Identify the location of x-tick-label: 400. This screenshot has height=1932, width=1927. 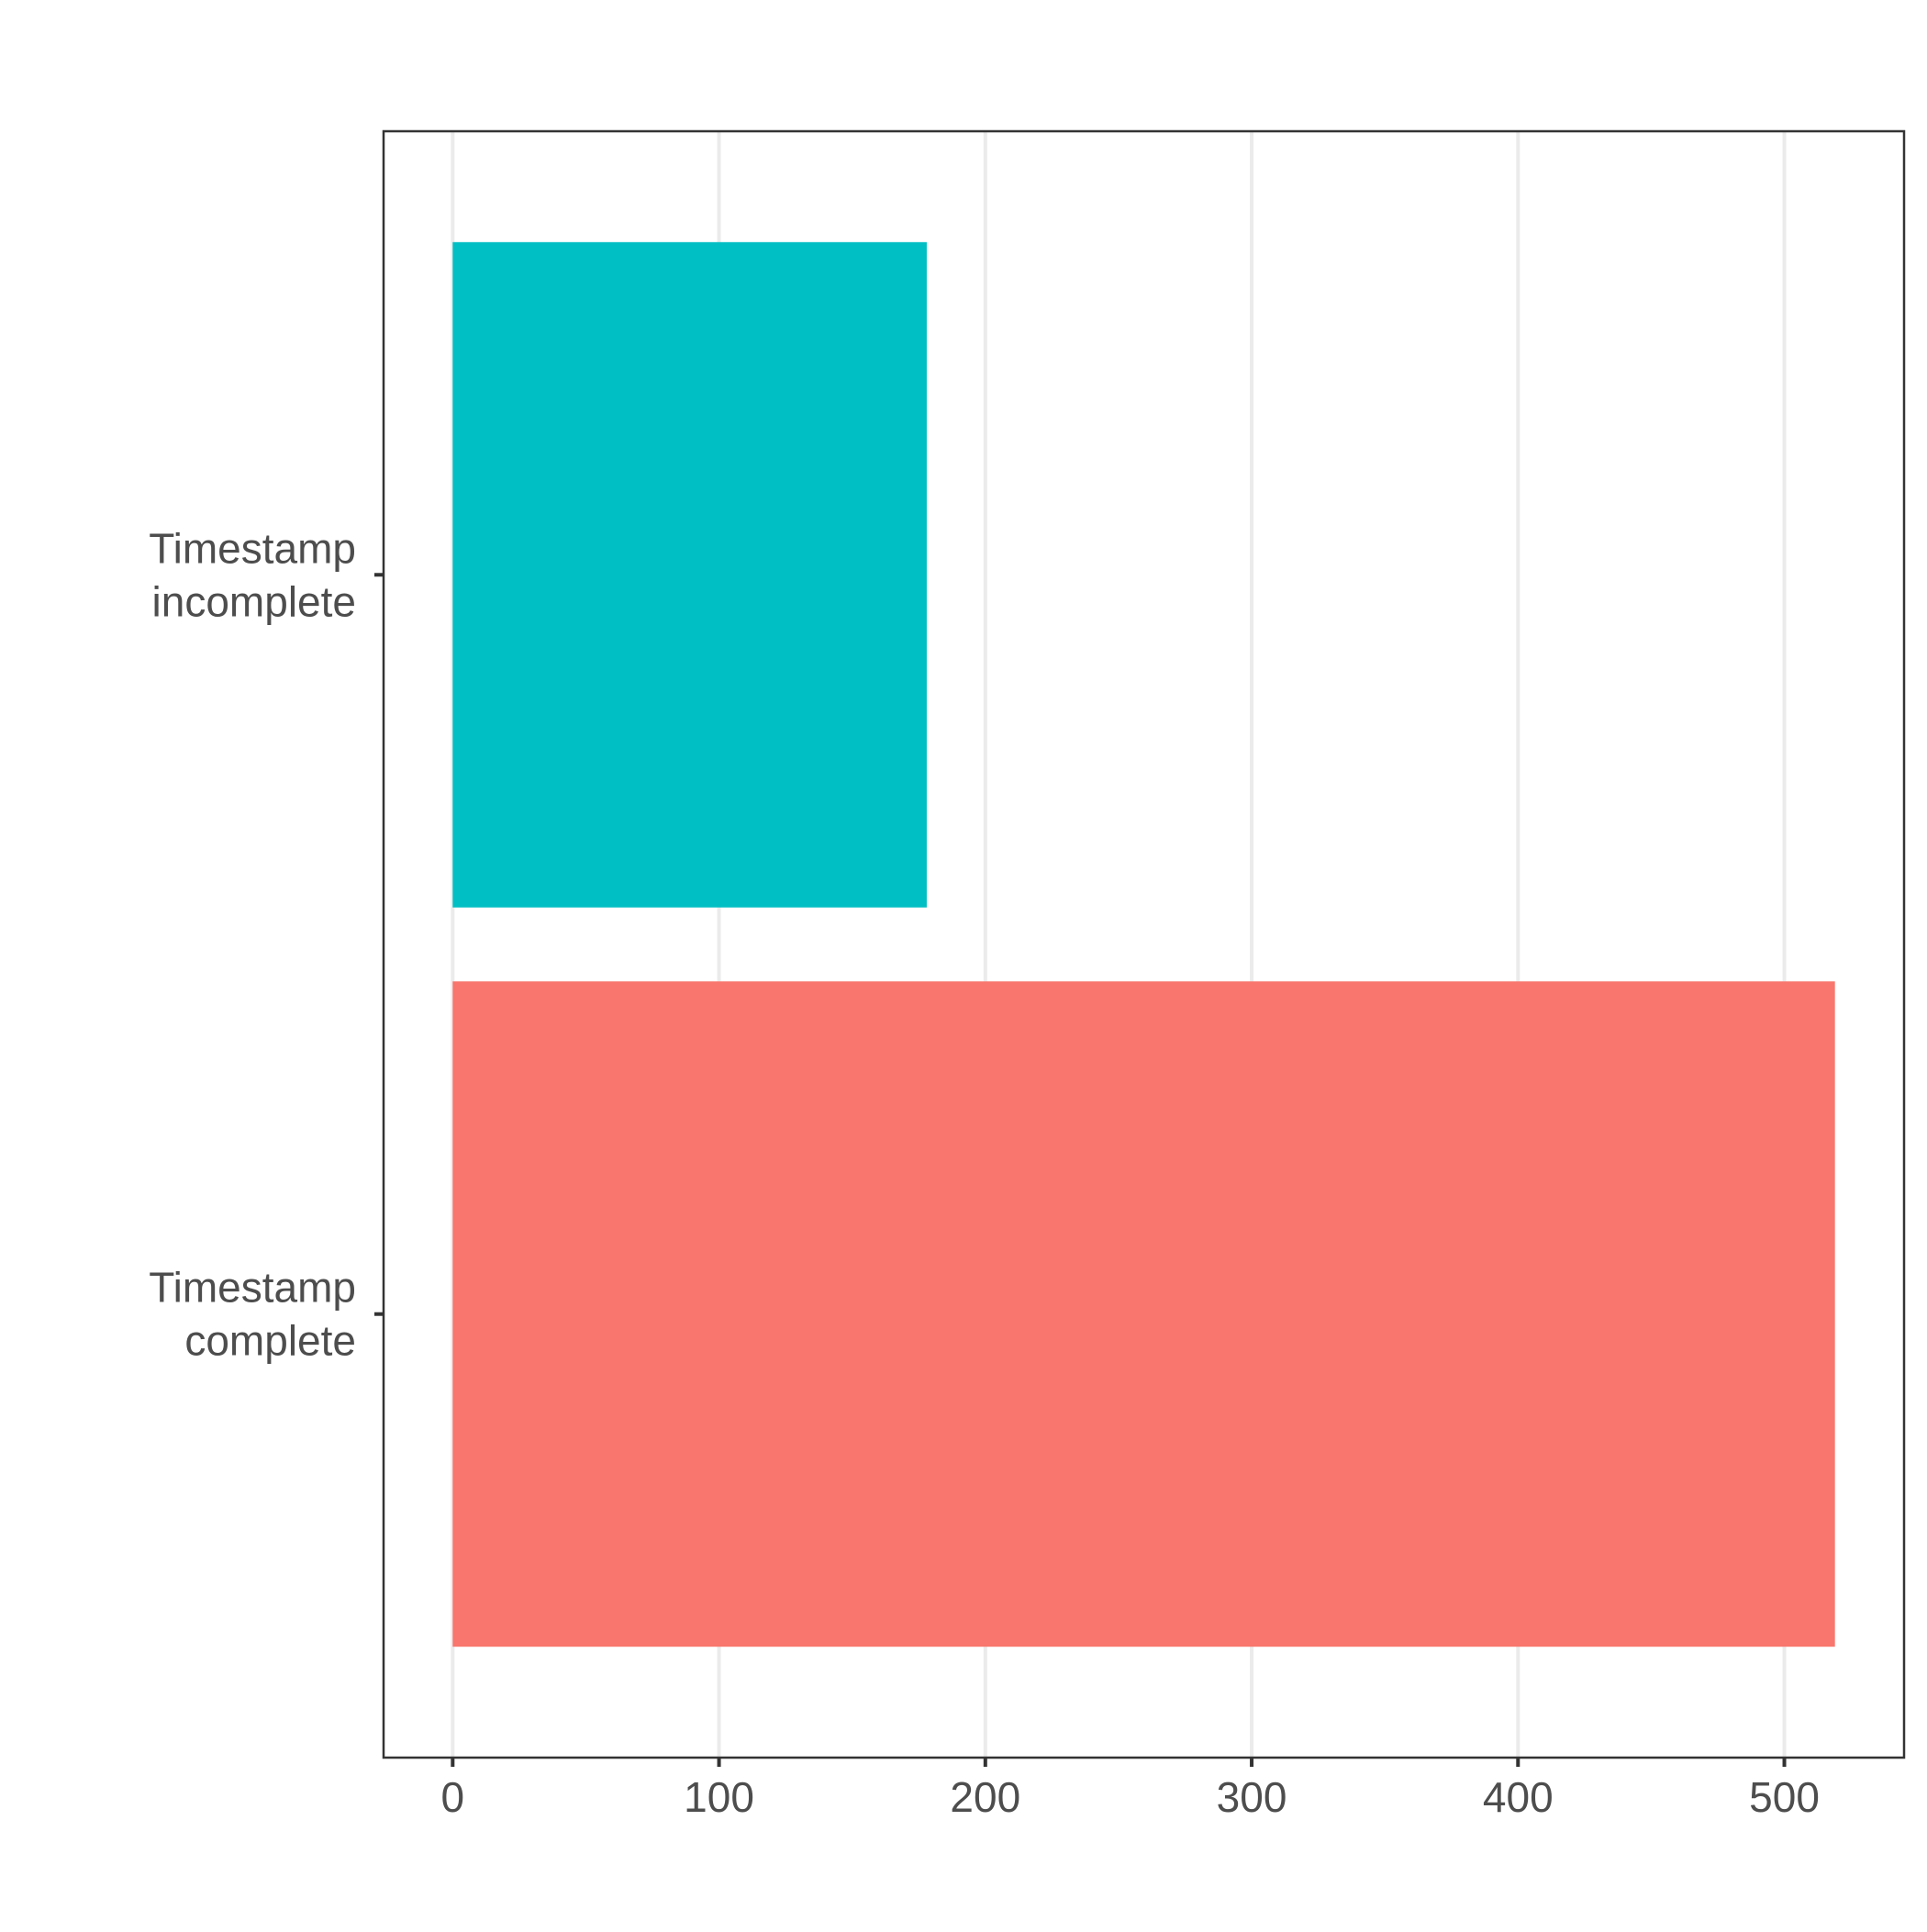
(1518, 1797).